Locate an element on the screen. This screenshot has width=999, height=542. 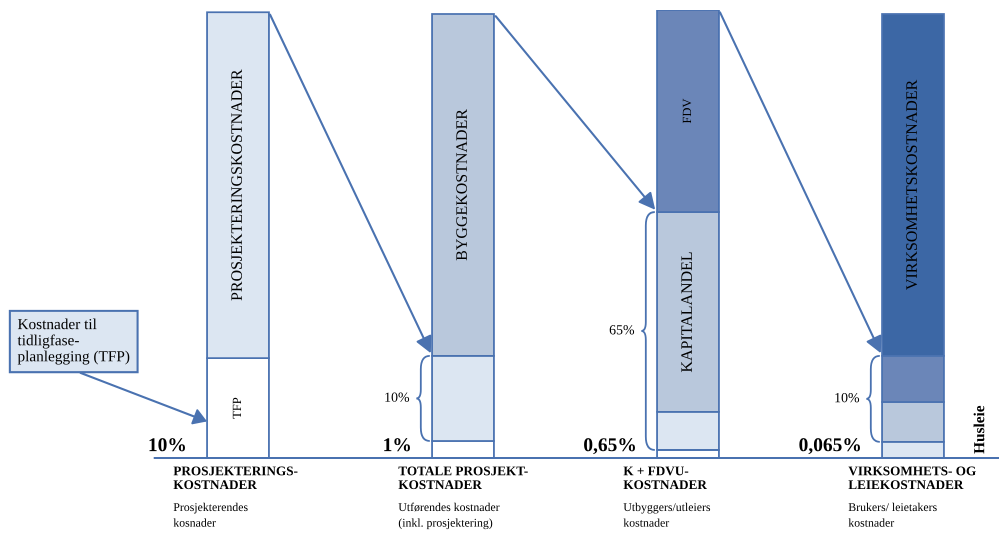
annotation: KAPITALANDEL is located at coordinates (686, 312).